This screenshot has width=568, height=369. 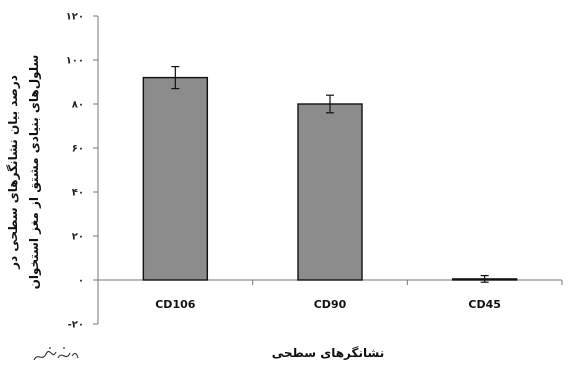 What do you see at coordinates (81, 281) in the screenshot?
I see `y-tick-label: ۰` at bounding box center [81, 281].